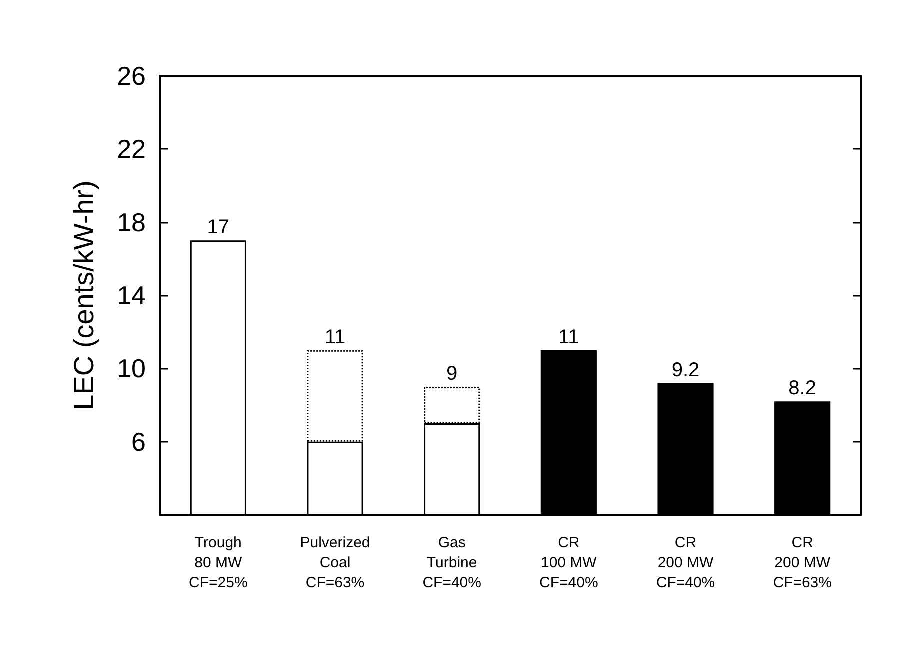  What do you see at coordinates (218, 227) in the screenshot?
I see `total-label: 17` at bounding box center [218, 227].